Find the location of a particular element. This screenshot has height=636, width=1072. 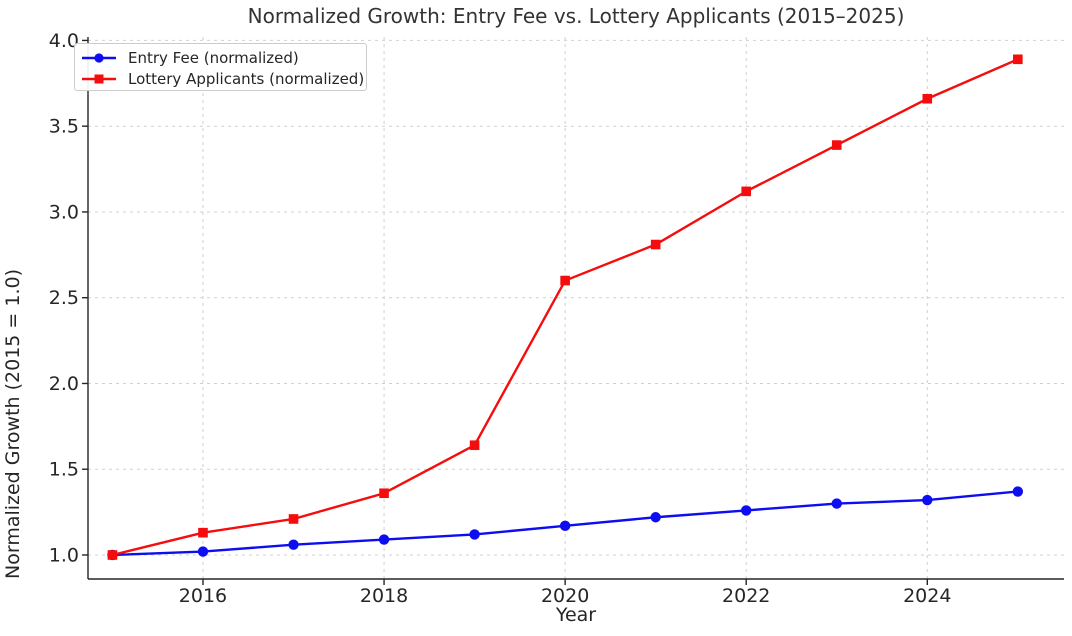

y-tick-label: 3.0 is located at coordinates (64, 212).